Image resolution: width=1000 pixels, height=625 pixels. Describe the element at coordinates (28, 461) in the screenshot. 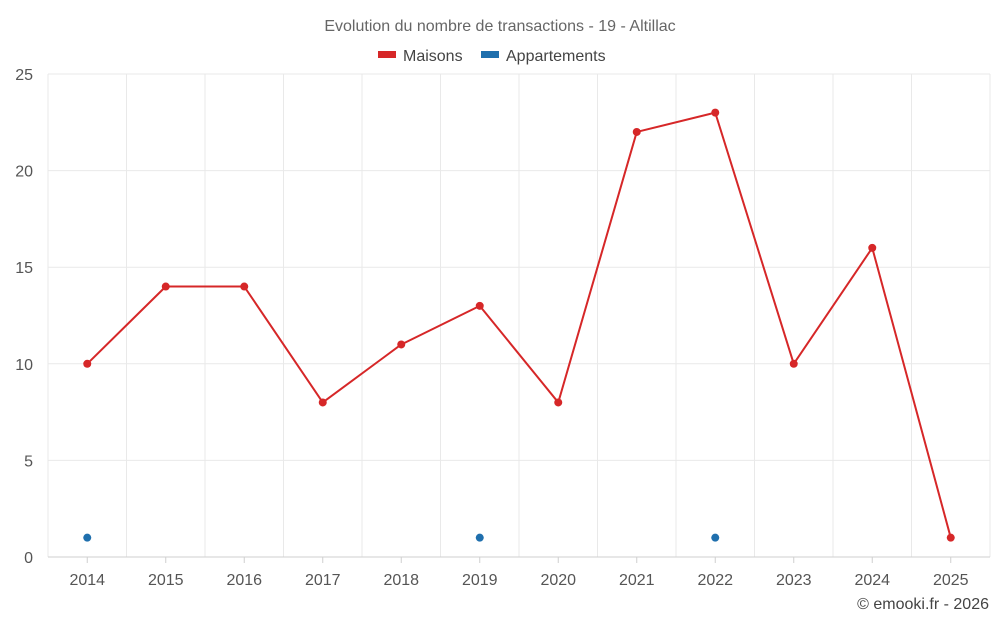

I see `y-tick-label: 5` at that location.